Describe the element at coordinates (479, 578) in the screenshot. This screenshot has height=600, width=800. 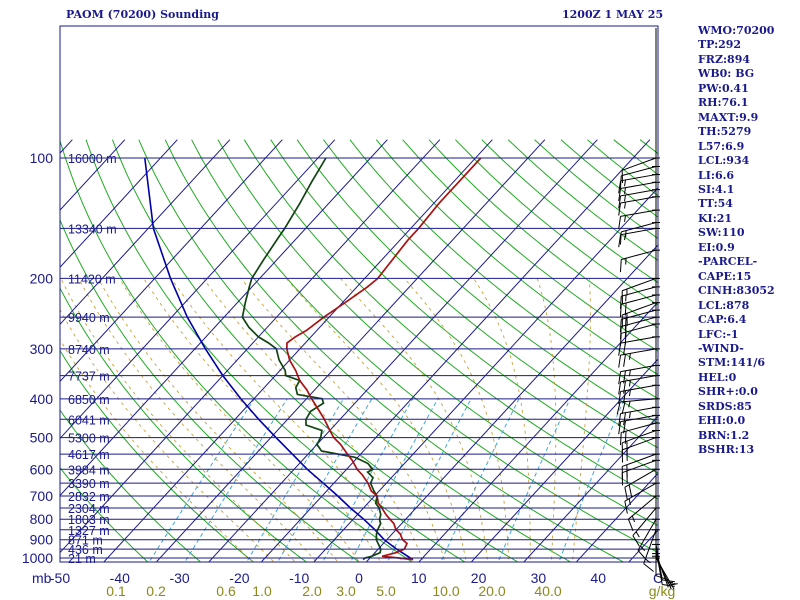
I see `temperature-tick-label: 20` at that location.